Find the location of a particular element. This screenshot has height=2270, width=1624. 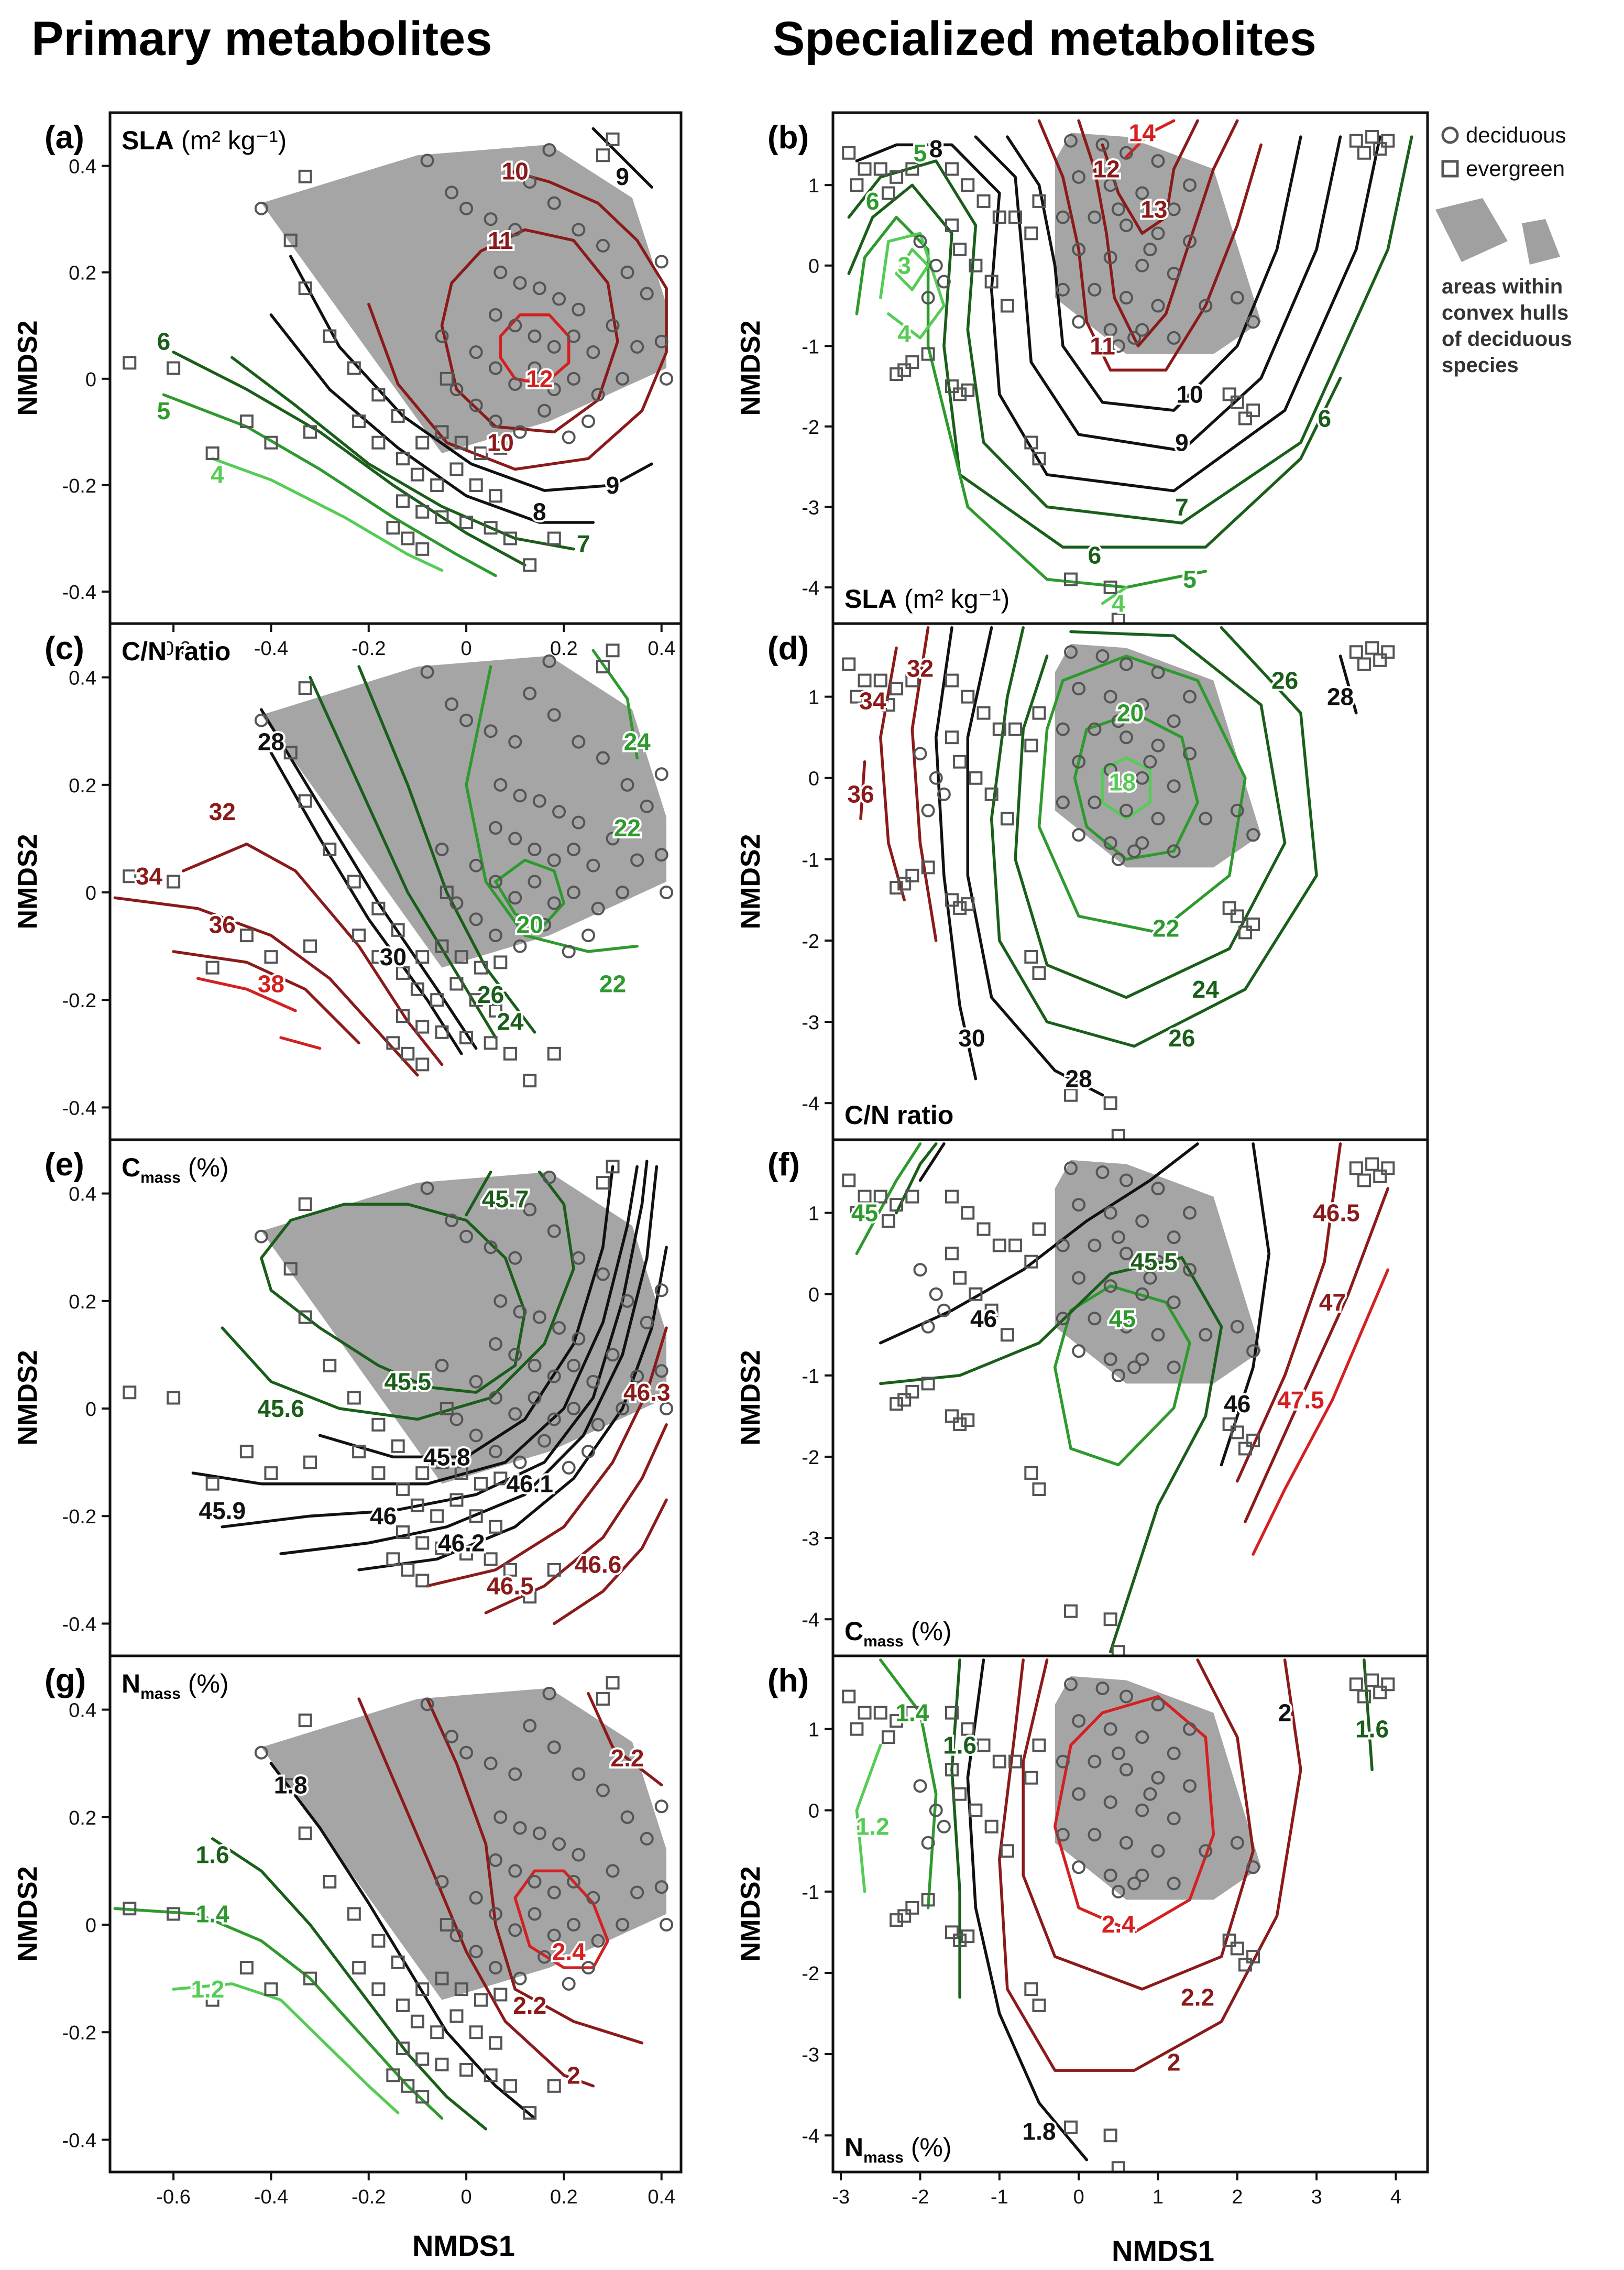

y-tick-label: 1 is located at coordinates (814, 698).